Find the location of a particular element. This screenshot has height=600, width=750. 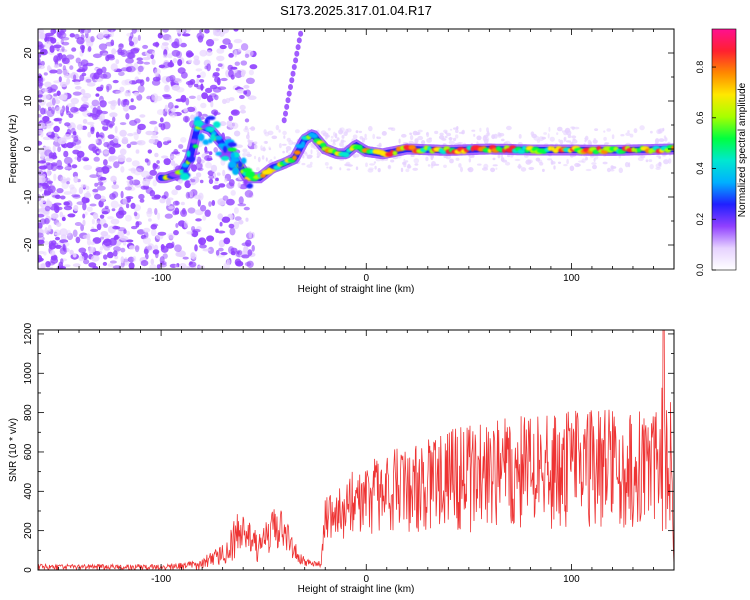

snr-xtick-label: 0 is located at coordinates (366, 579).